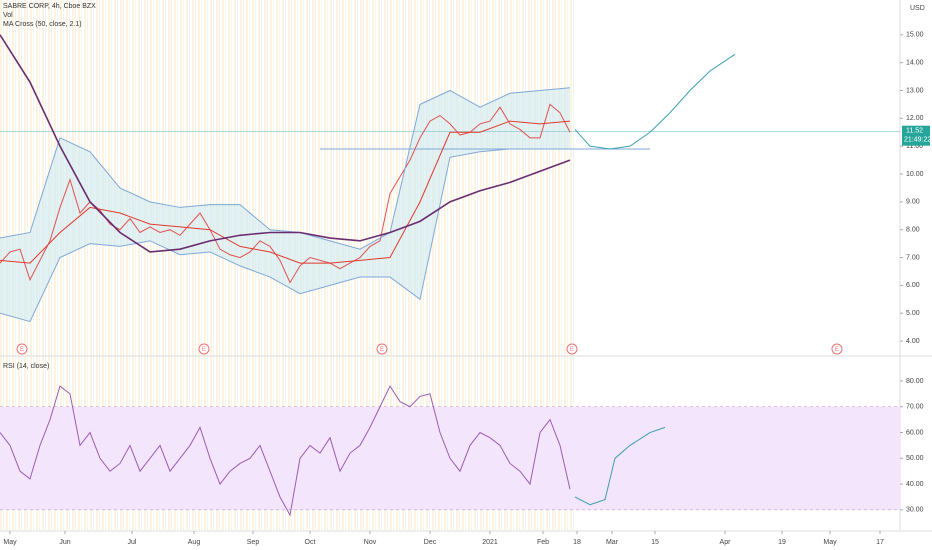 The height and width of the screenshot is (550, 932). I want to click on x-tick-label: Apr, so click(726, 542).